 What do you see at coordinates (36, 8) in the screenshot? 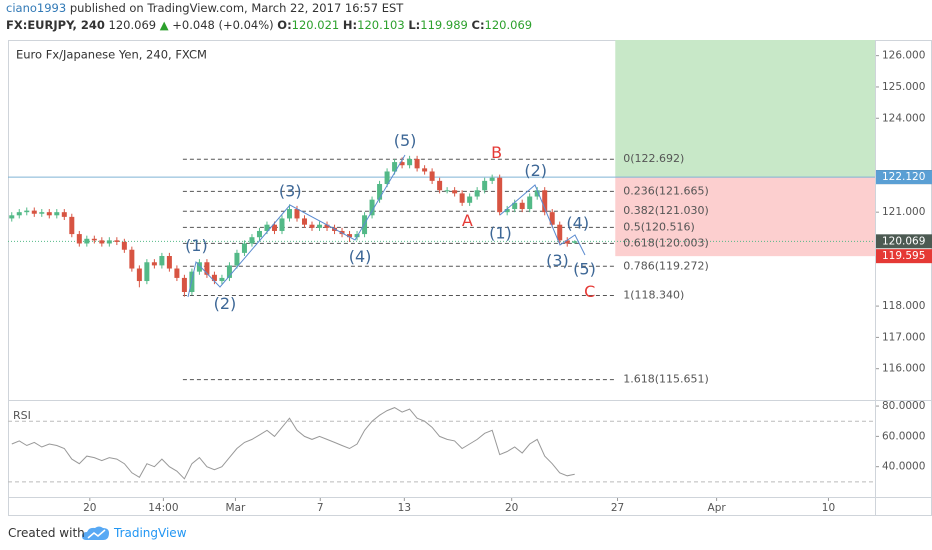
I see `author: ciano1993` at bounding box center [36, 8].